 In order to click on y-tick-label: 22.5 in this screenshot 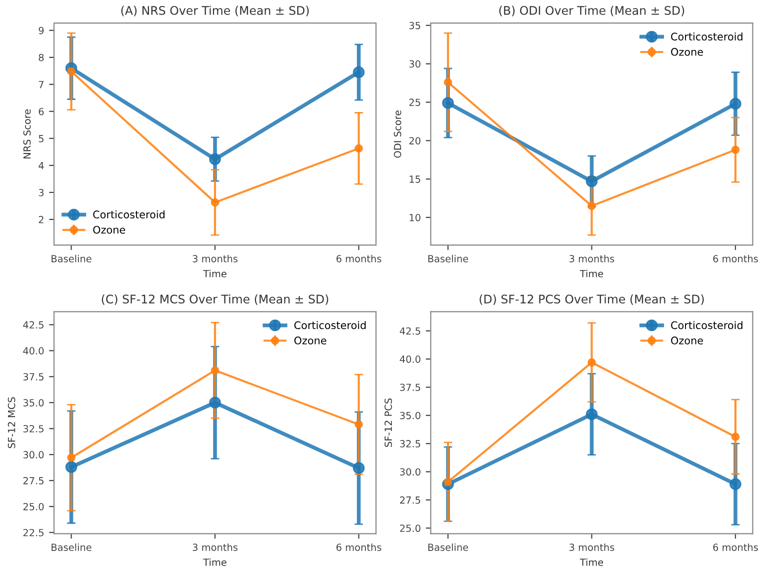, I will do `click(33, 532)`.